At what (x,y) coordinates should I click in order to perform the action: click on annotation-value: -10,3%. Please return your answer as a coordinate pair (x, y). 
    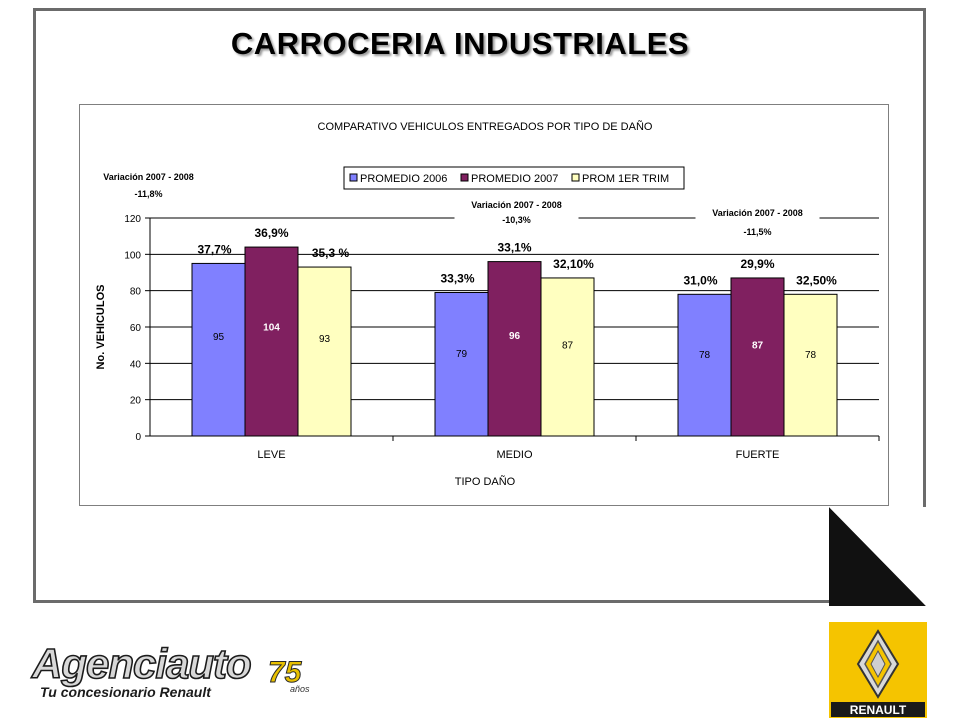
    Looking at the image, I should click on (516, 220).